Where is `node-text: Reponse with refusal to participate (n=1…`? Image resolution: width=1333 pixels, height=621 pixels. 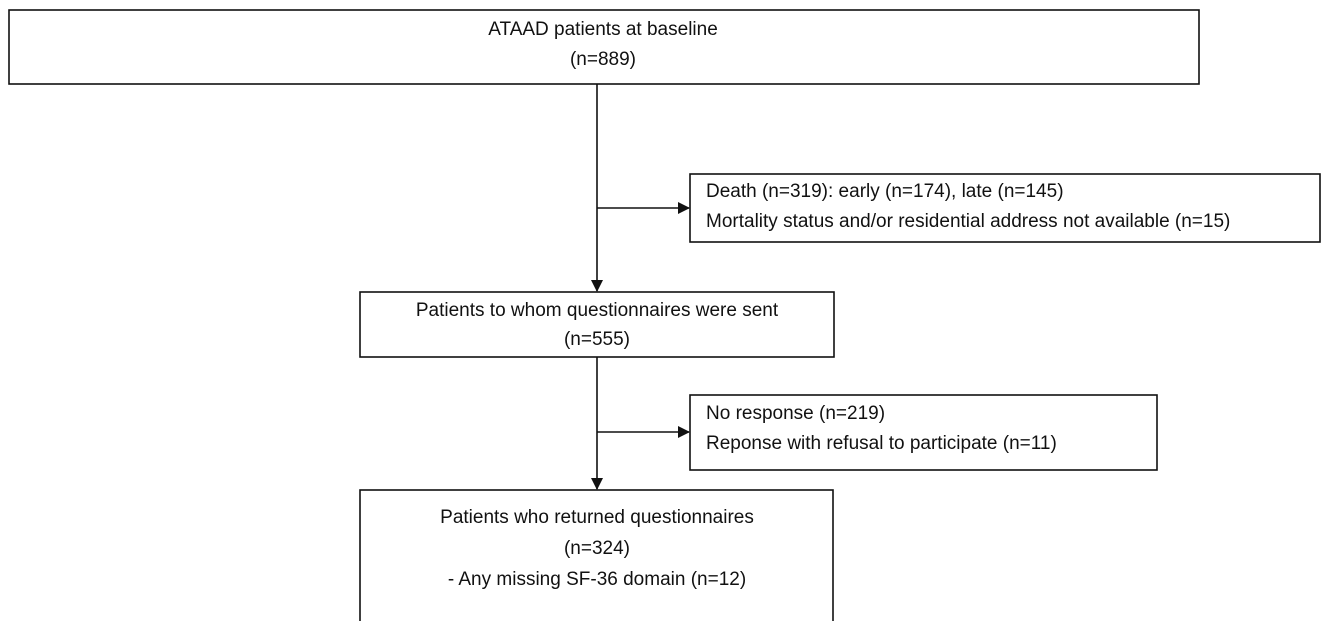
node-text: Reponse with refusal to participate (n=1… is located at coordinates (881, 443).